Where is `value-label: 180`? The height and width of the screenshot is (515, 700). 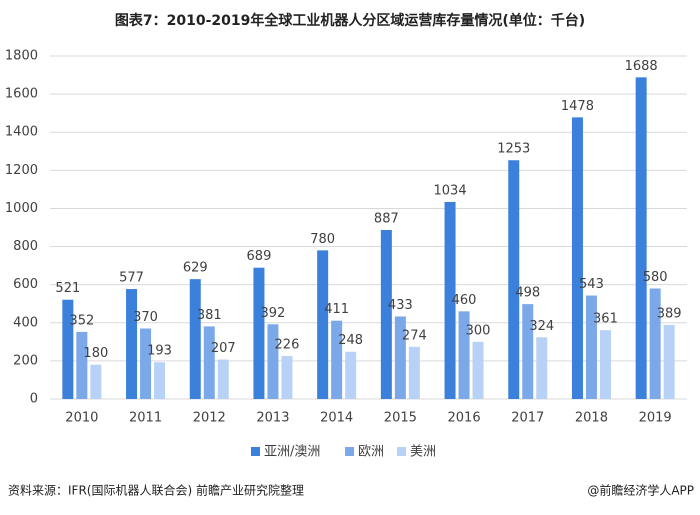
value-label: 180 is located at coordinates (95, 353).